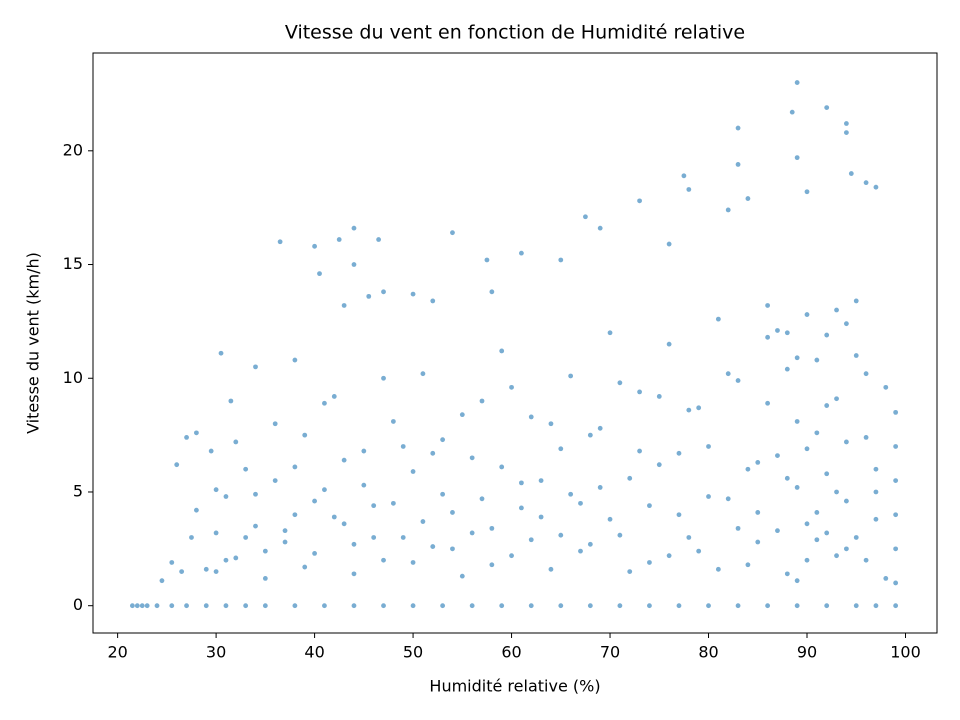  Describe the element at coordinates (73, 377) in the screenshot. I see `y-tick-label: 10` at that location.